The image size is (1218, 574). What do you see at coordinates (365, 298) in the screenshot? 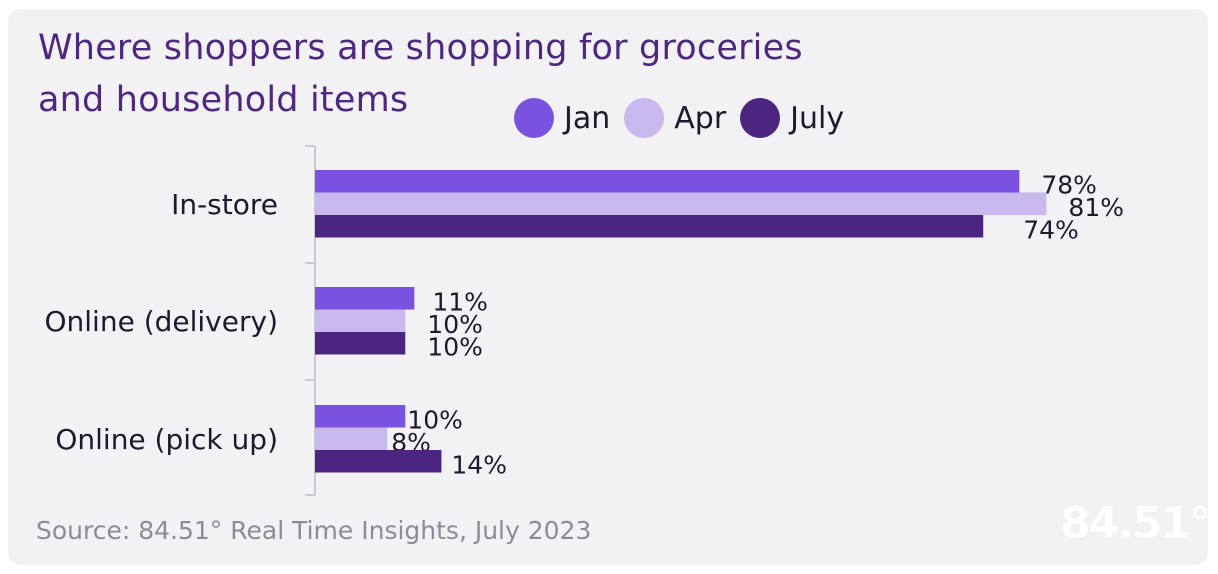
I see `bar-online-delivery-jan` at bounding box center [365, 298].